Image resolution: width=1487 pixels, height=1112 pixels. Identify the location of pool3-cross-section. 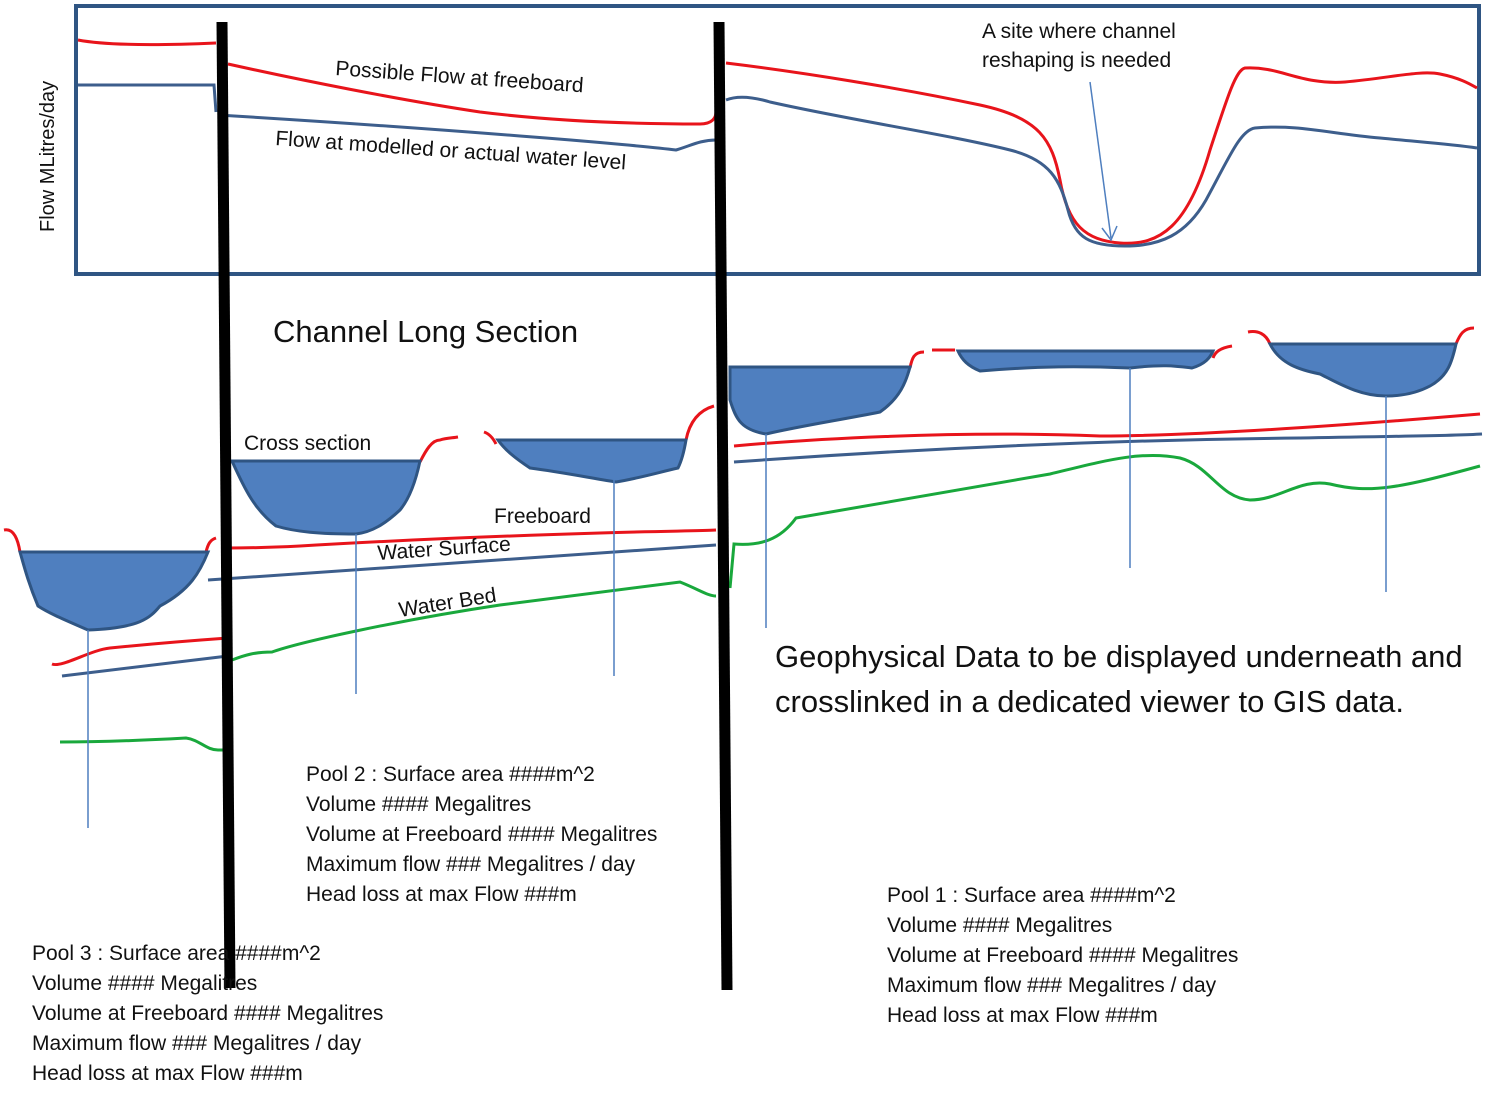
(114, 591).